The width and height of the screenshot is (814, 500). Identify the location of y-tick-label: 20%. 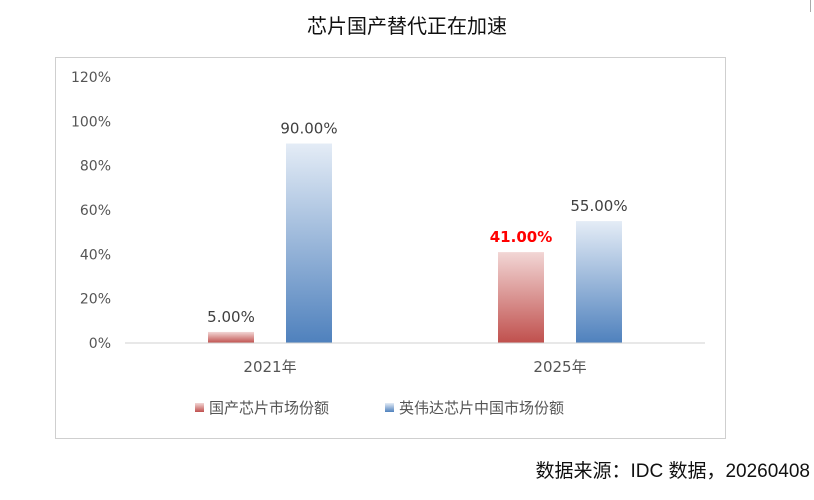
(95, 300).